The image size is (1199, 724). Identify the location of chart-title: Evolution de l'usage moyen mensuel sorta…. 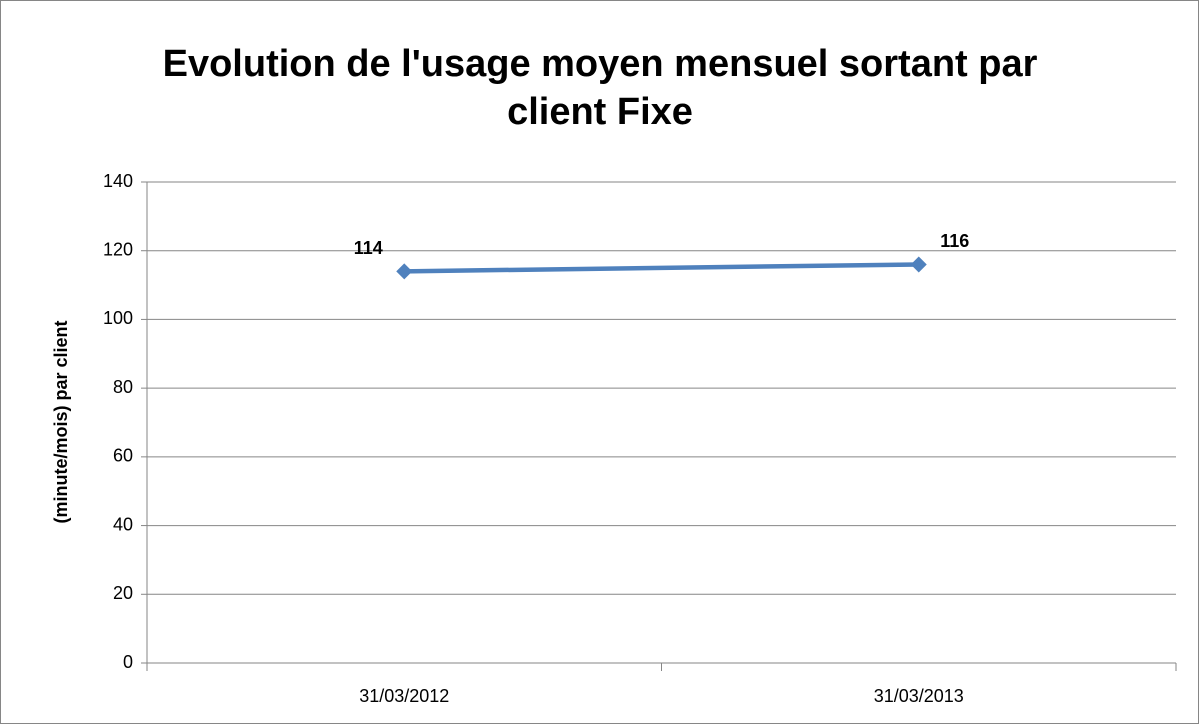
(600, 88).